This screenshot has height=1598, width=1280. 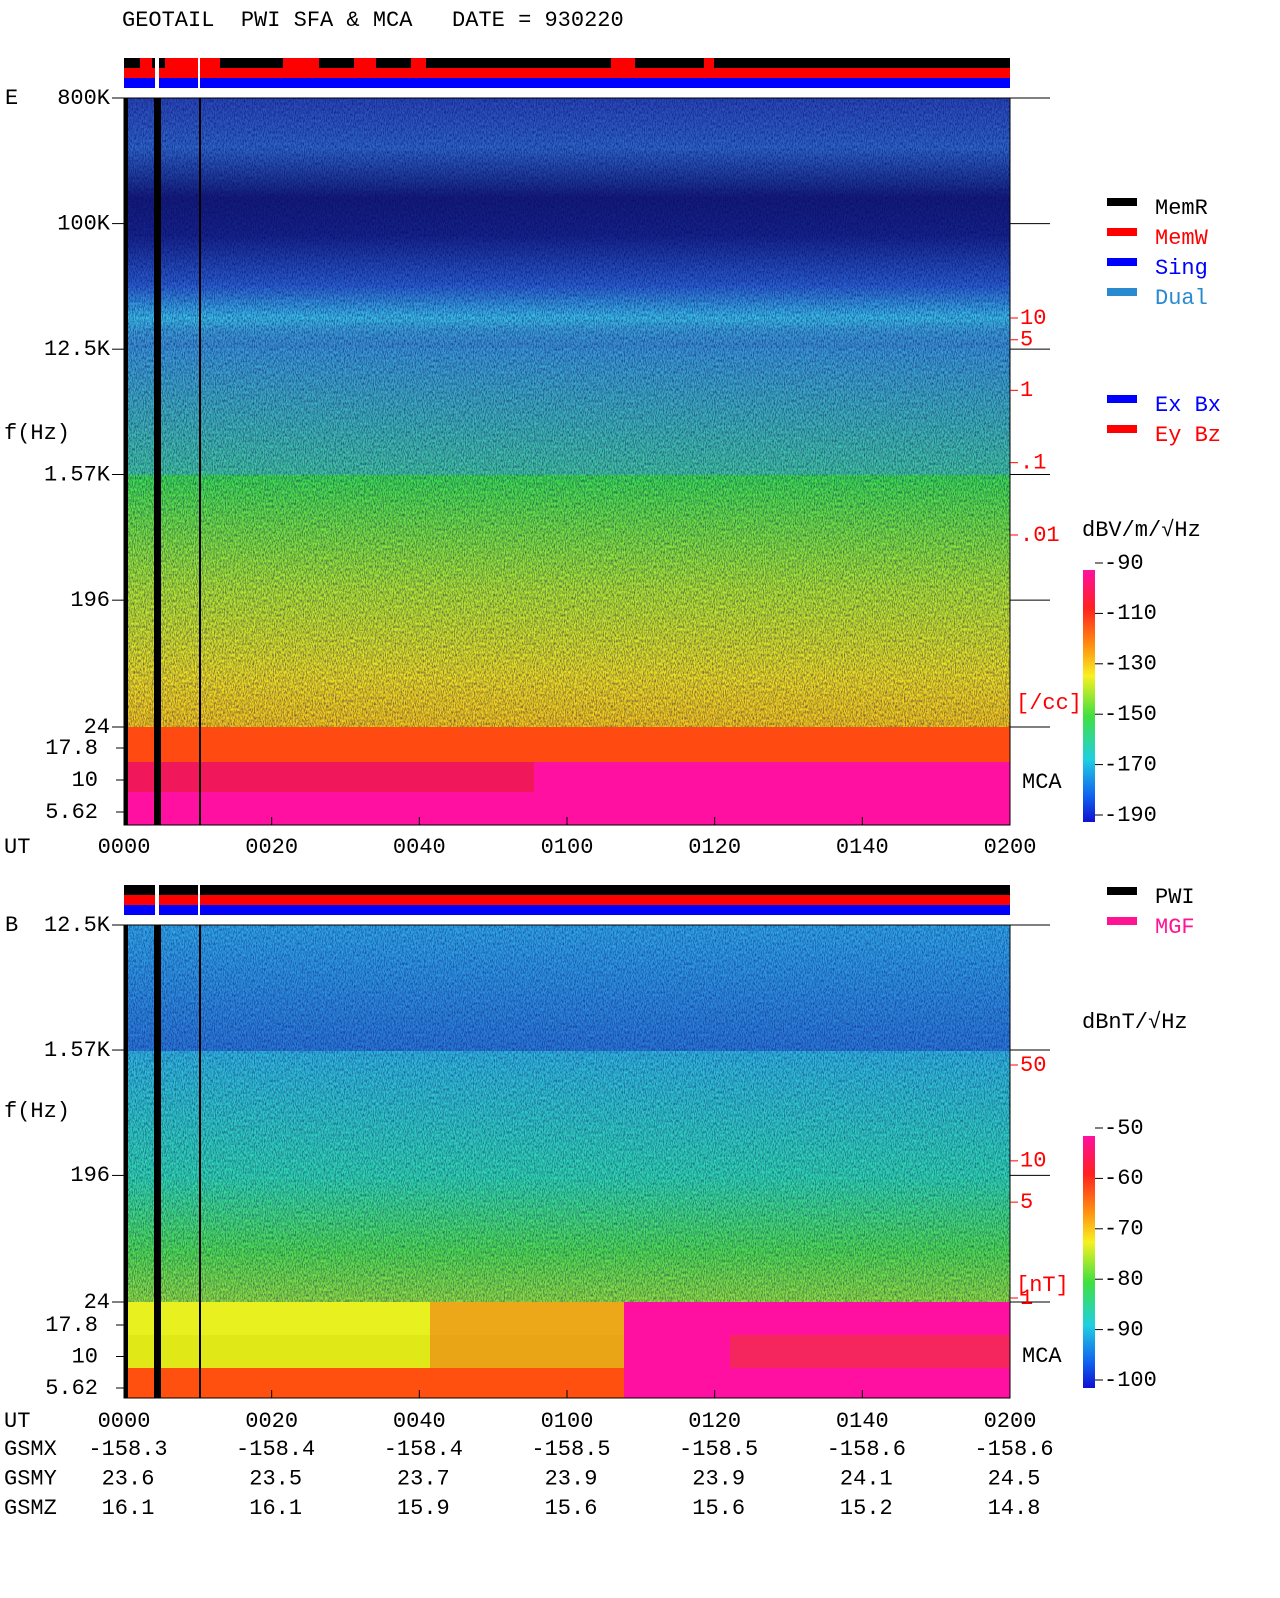 I want to click on colorbar-tick-label: -50, so click(x=1124, y=1128).